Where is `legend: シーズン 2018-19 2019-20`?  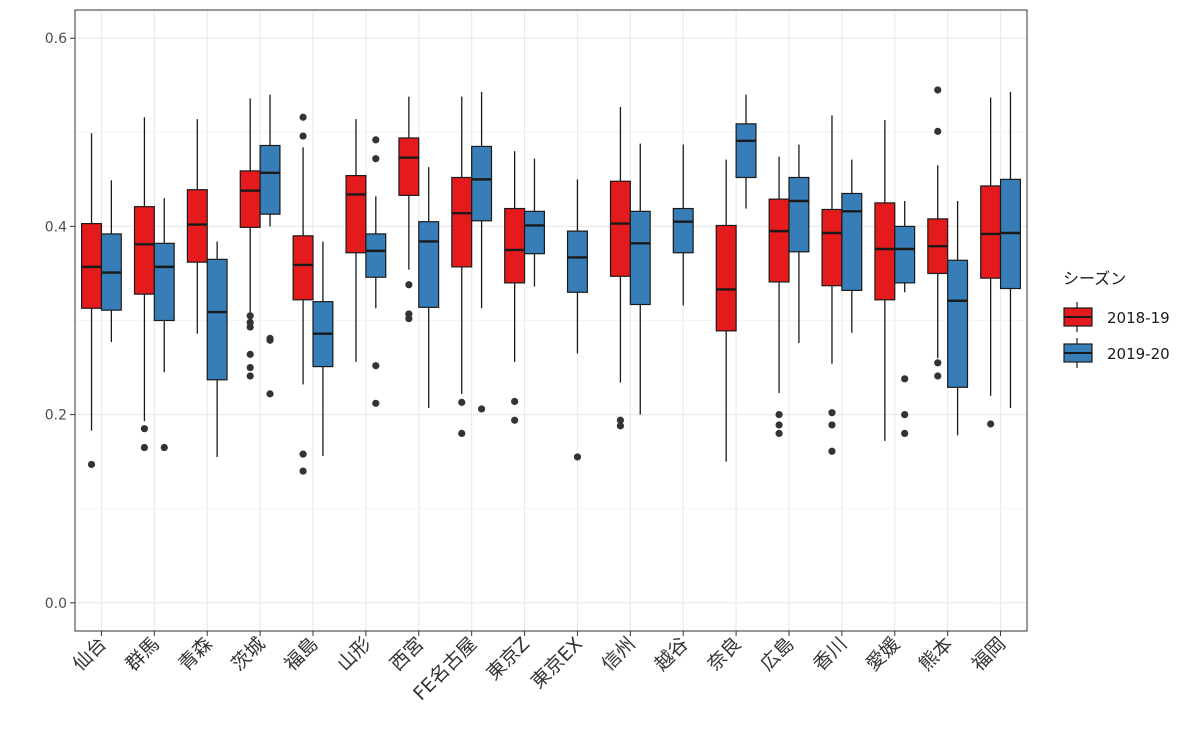
legend: シーズン 2018-19 2019-20 is located at coordinates (1116, 318).